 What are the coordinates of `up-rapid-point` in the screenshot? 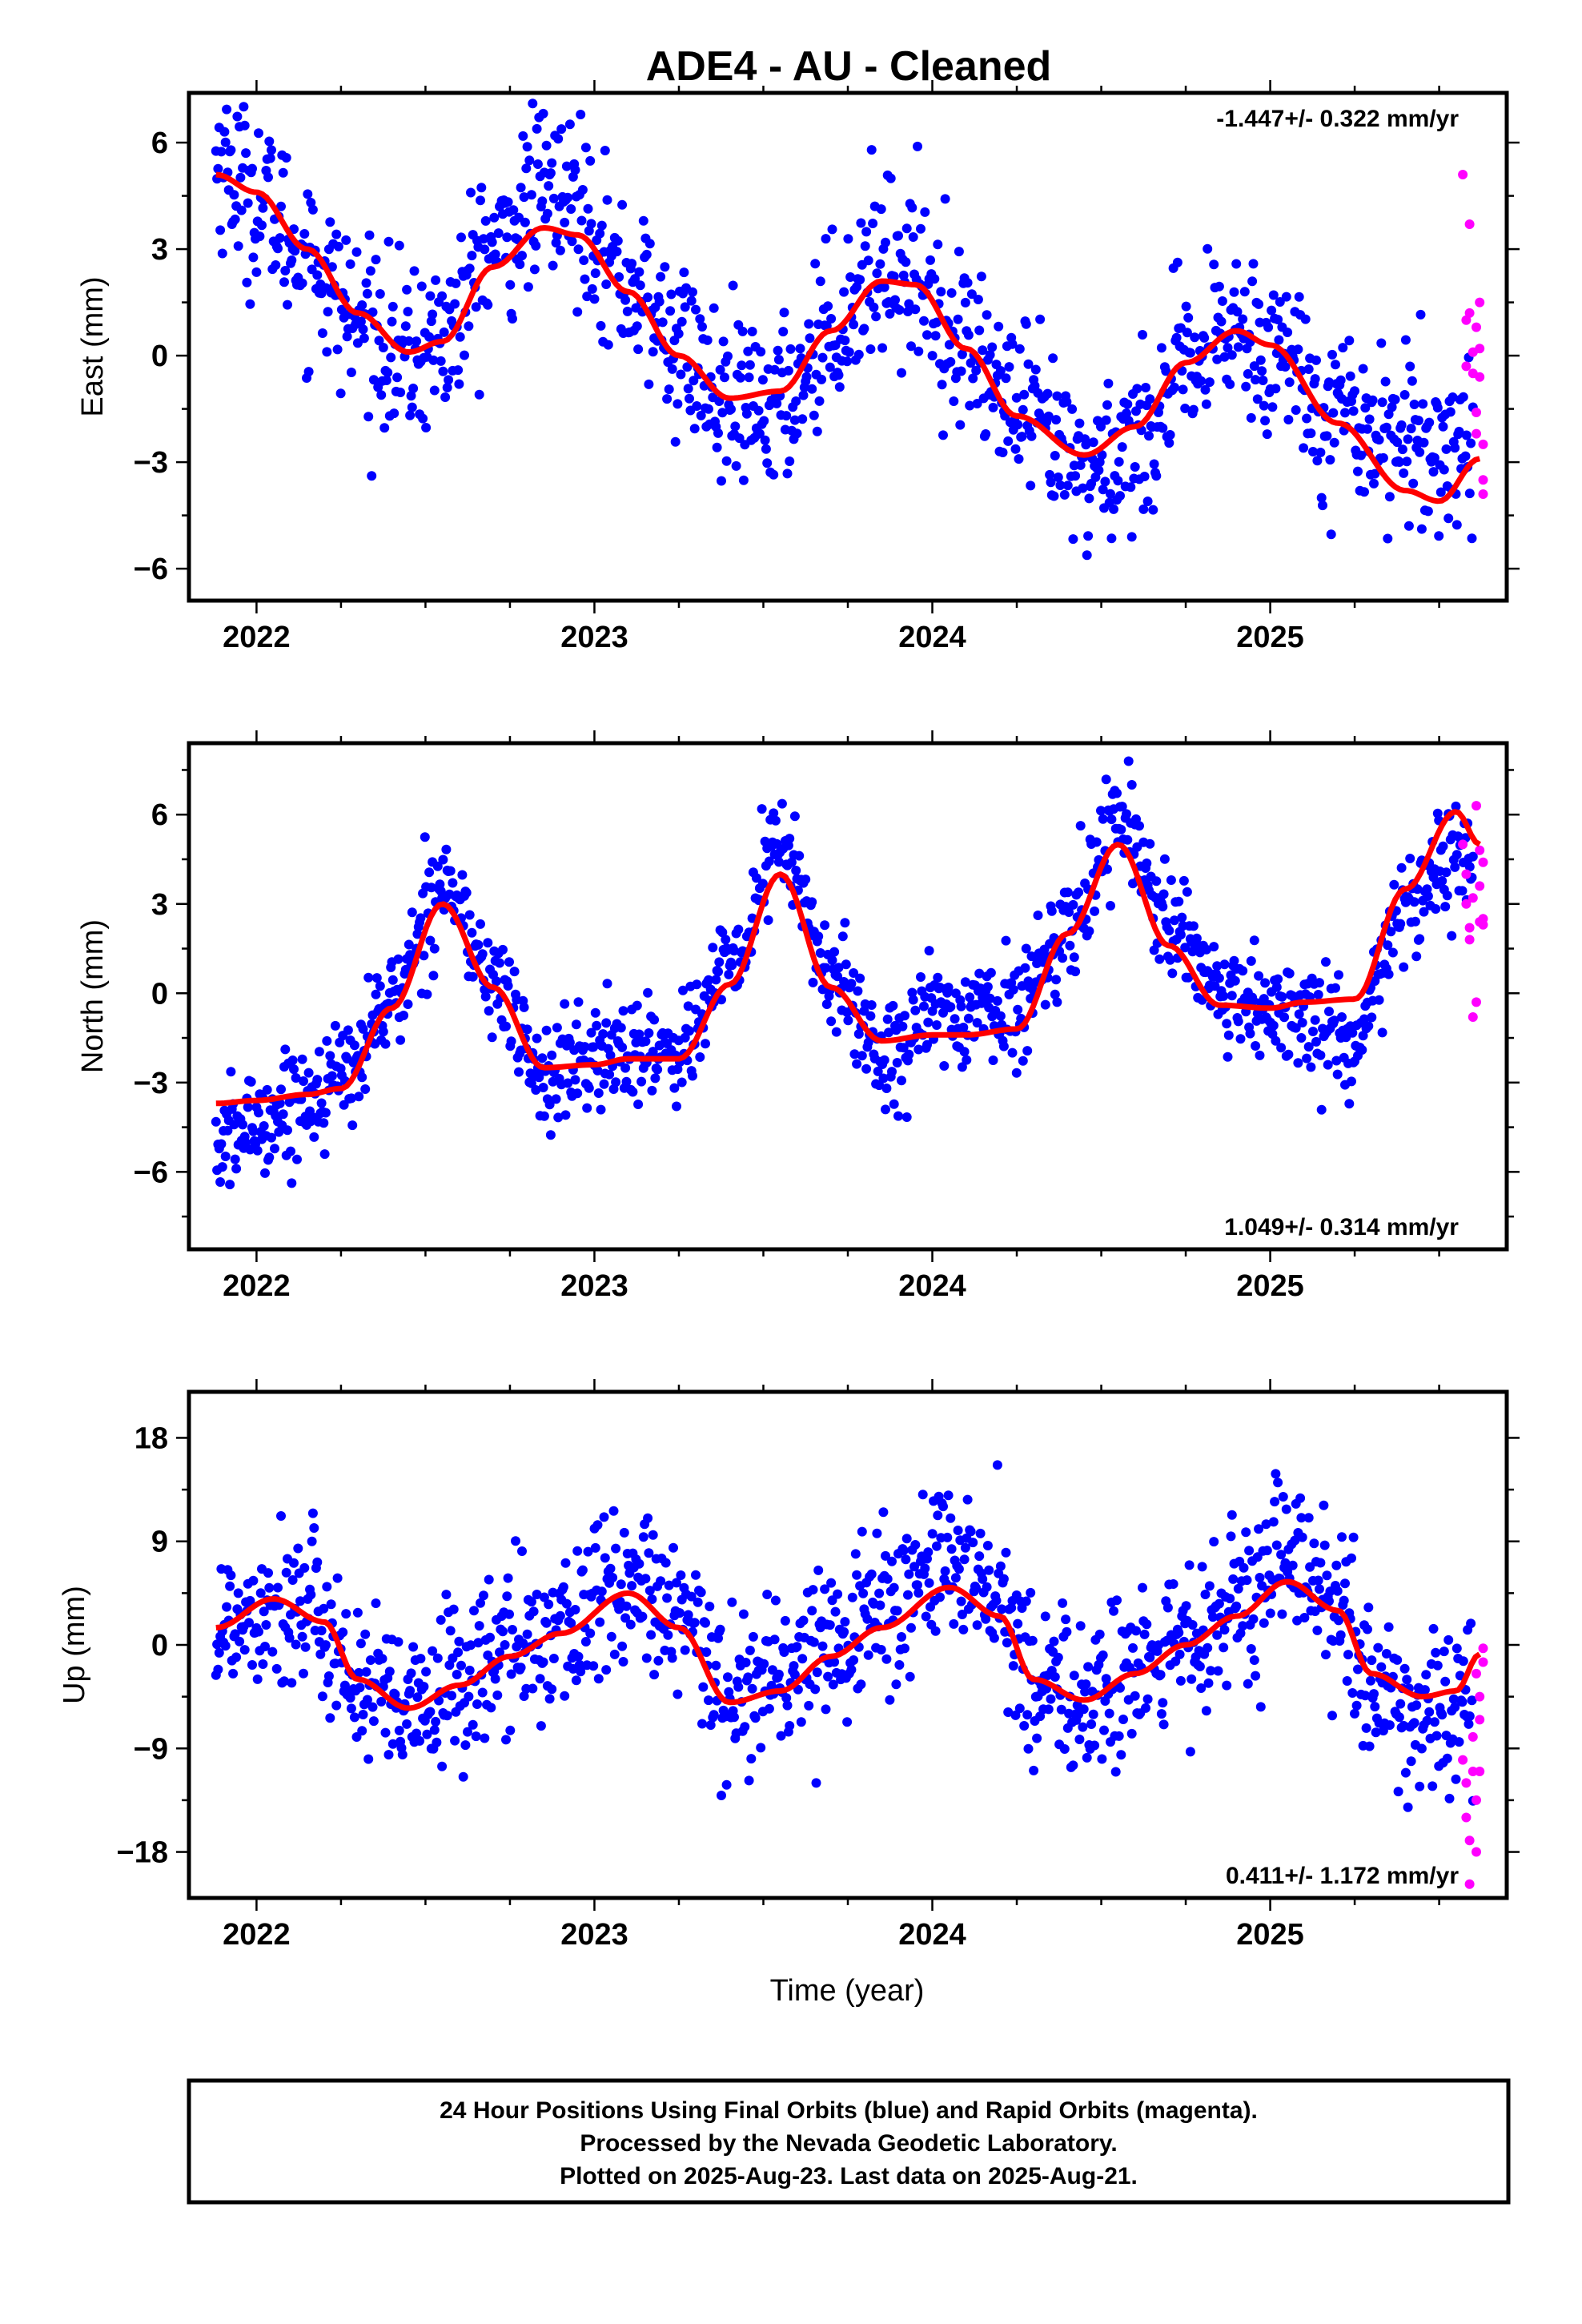 It's located at (1466, 1783).